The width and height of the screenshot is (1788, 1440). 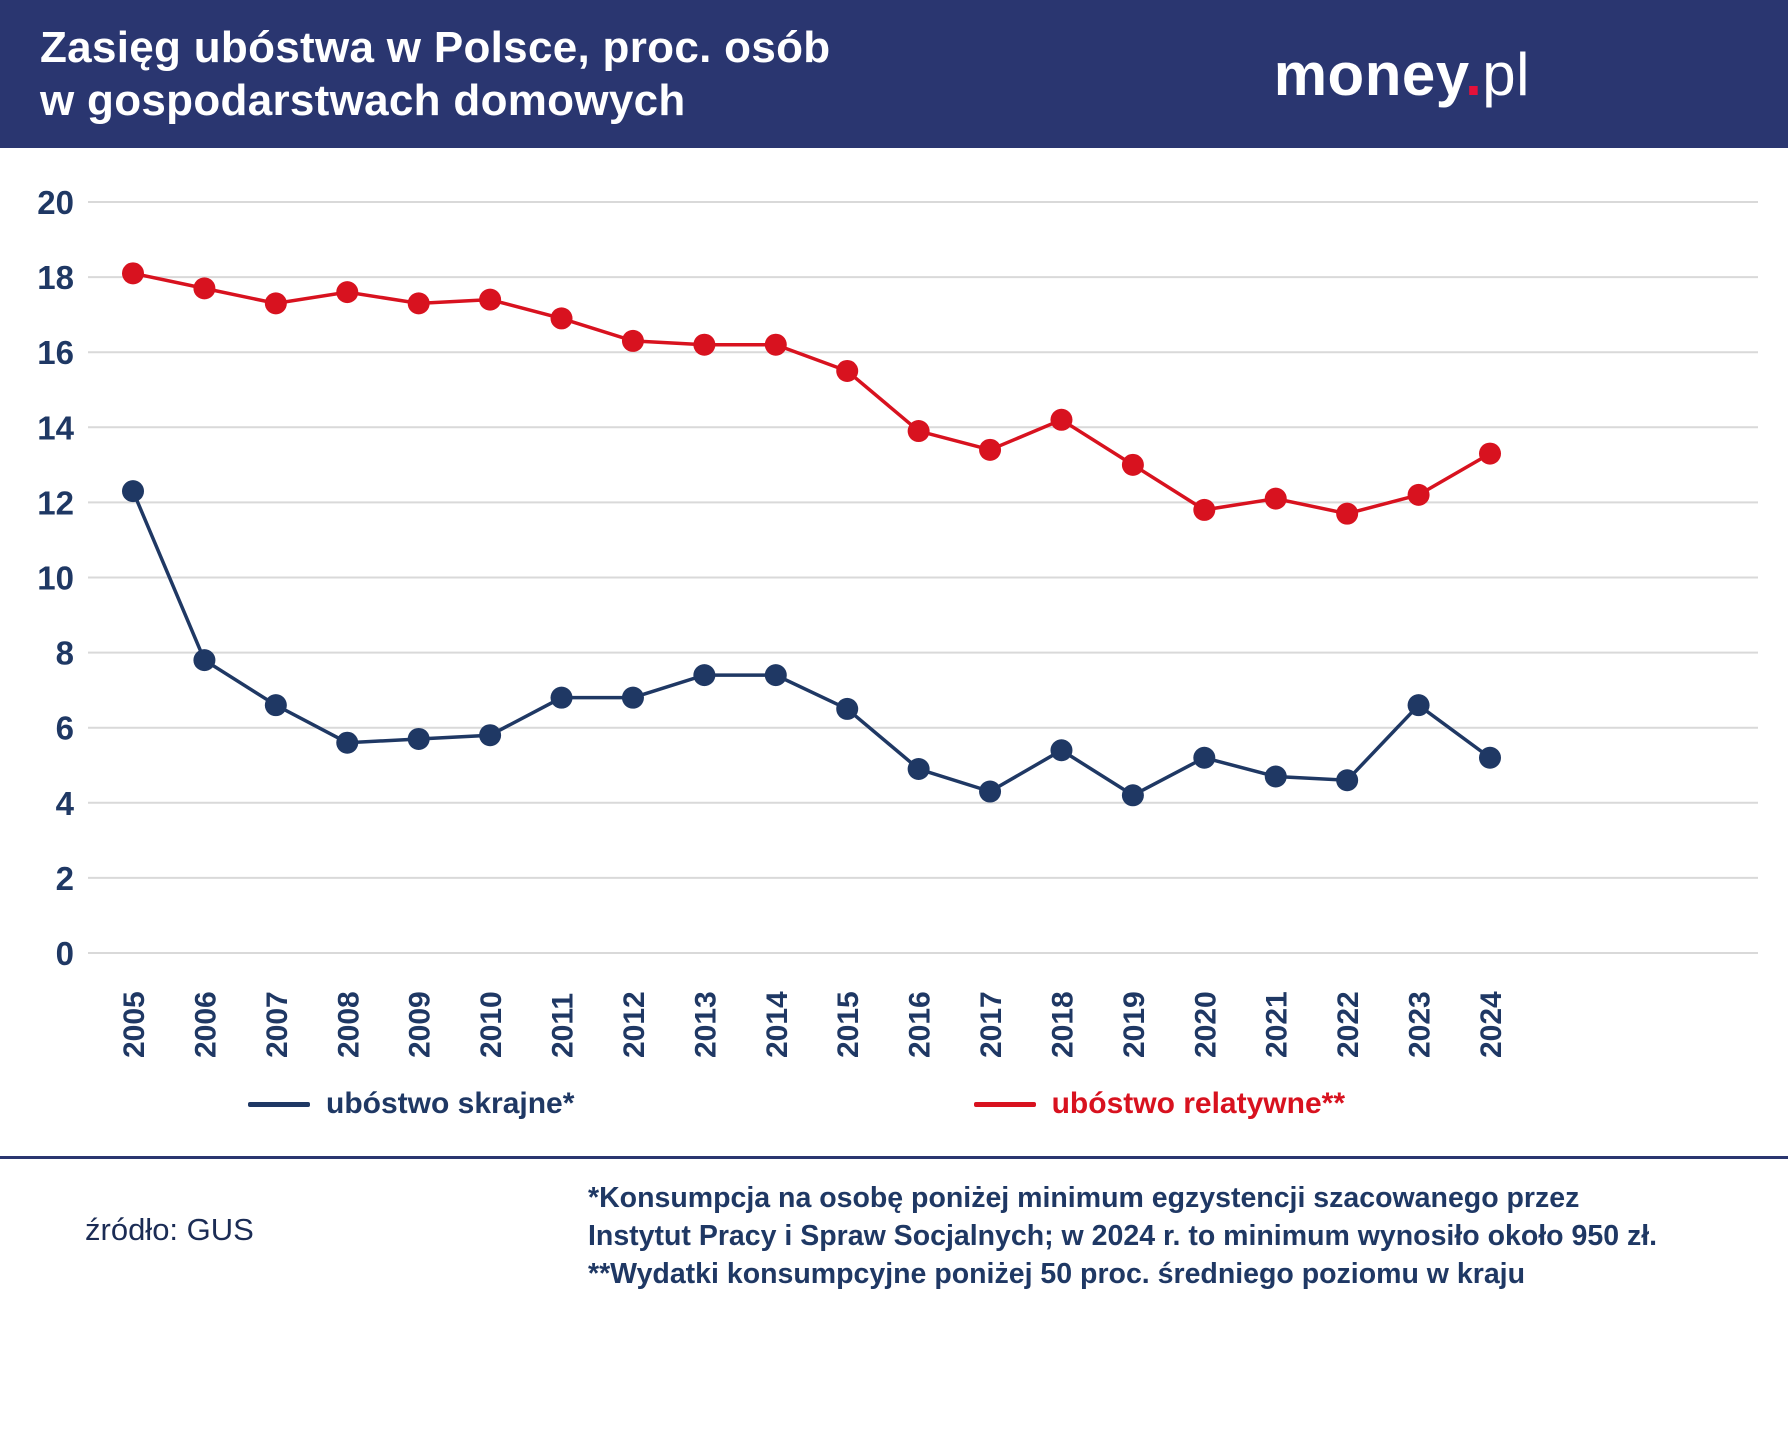 I want to click on x-axis-year-label: 2019, so click(x=1134, y=1024).